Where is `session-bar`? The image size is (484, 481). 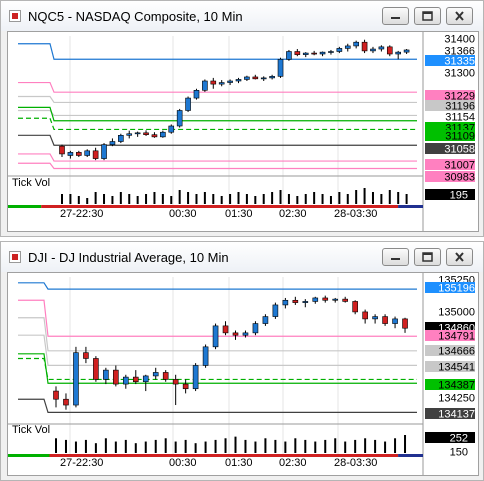 session-bar is located at coordinates (410, 455).